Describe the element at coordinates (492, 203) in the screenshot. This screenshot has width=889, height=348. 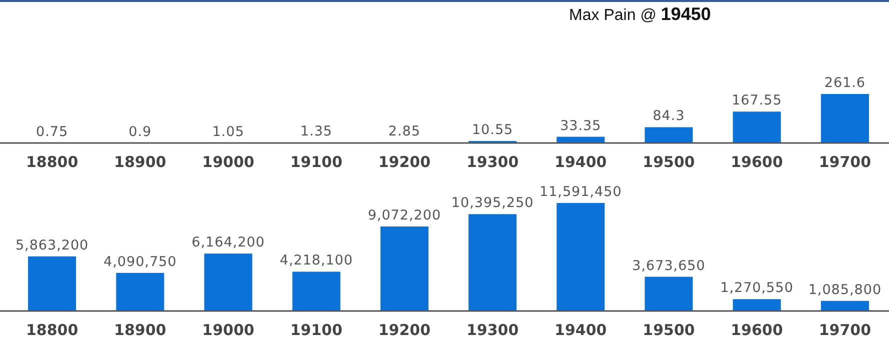
I see `data-label: 10,395,250` at that location.